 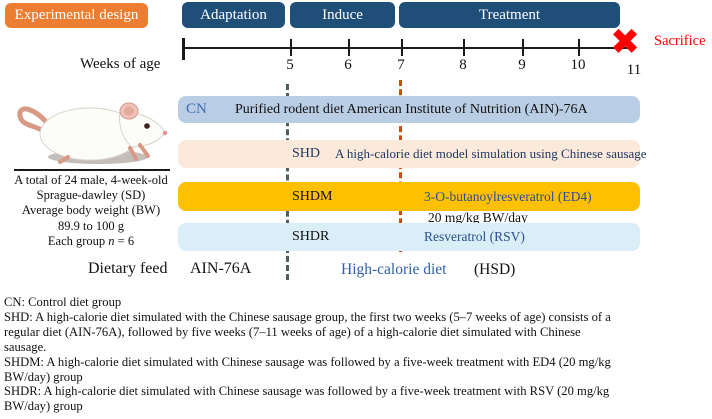 I want to click on phase-treatment: Treatment, so click(x=509, y=15).